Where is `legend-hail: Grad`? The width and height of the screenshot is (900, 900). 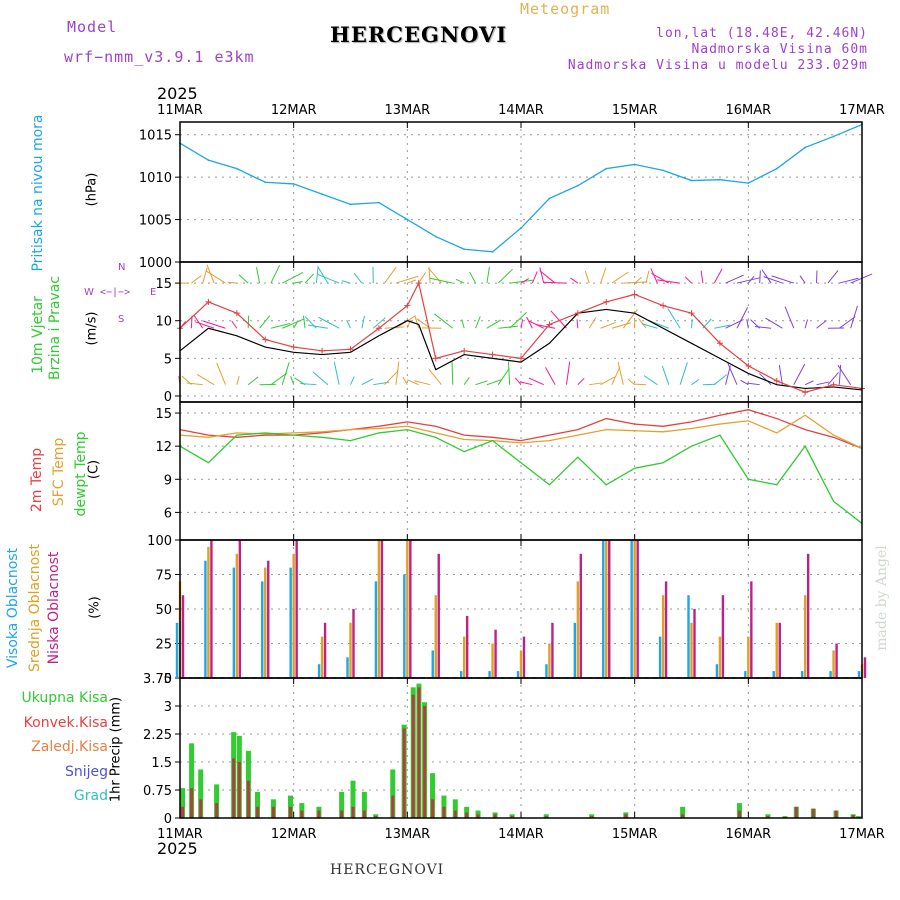
legend-hail: Grad is located at coordinates (90, 796).